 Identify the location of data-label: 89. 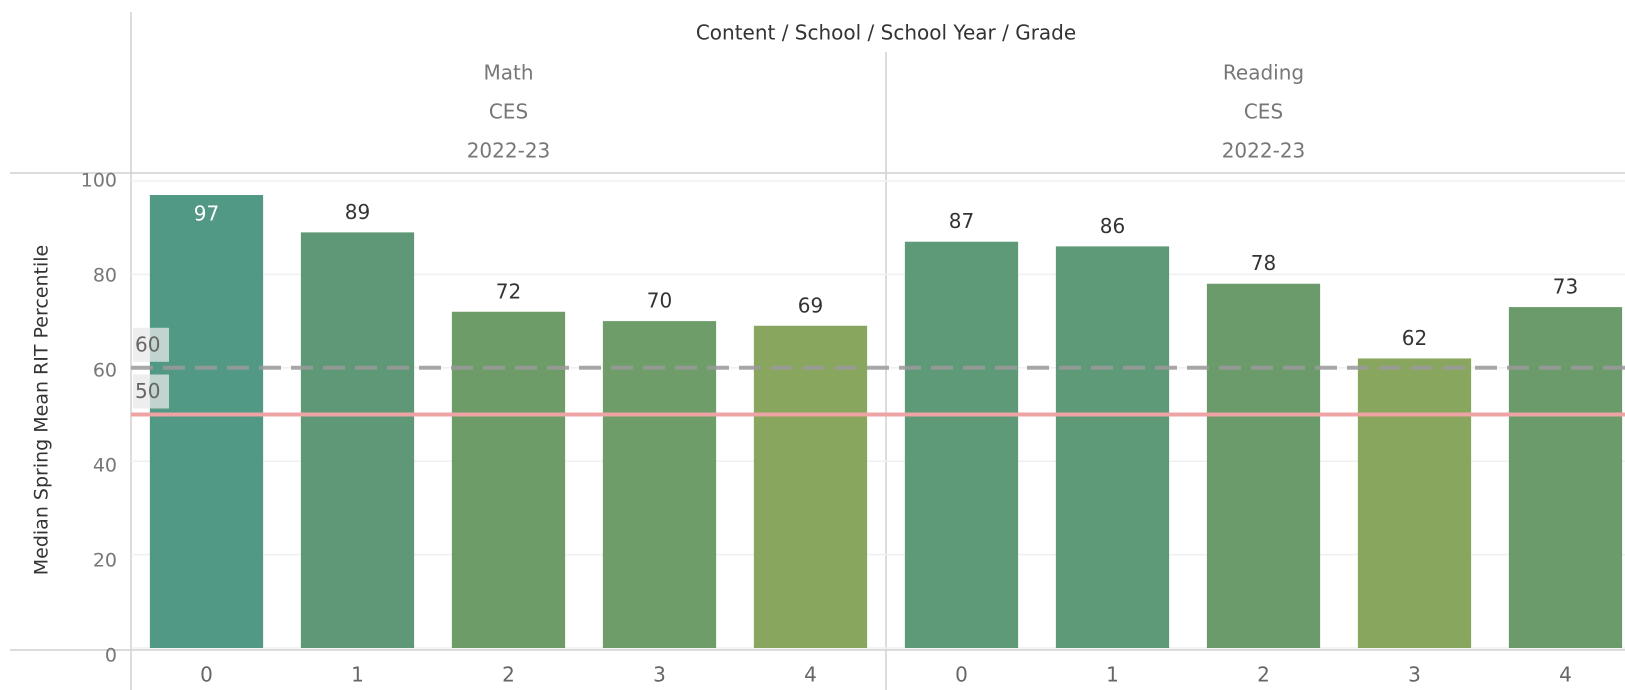
(357, 212).